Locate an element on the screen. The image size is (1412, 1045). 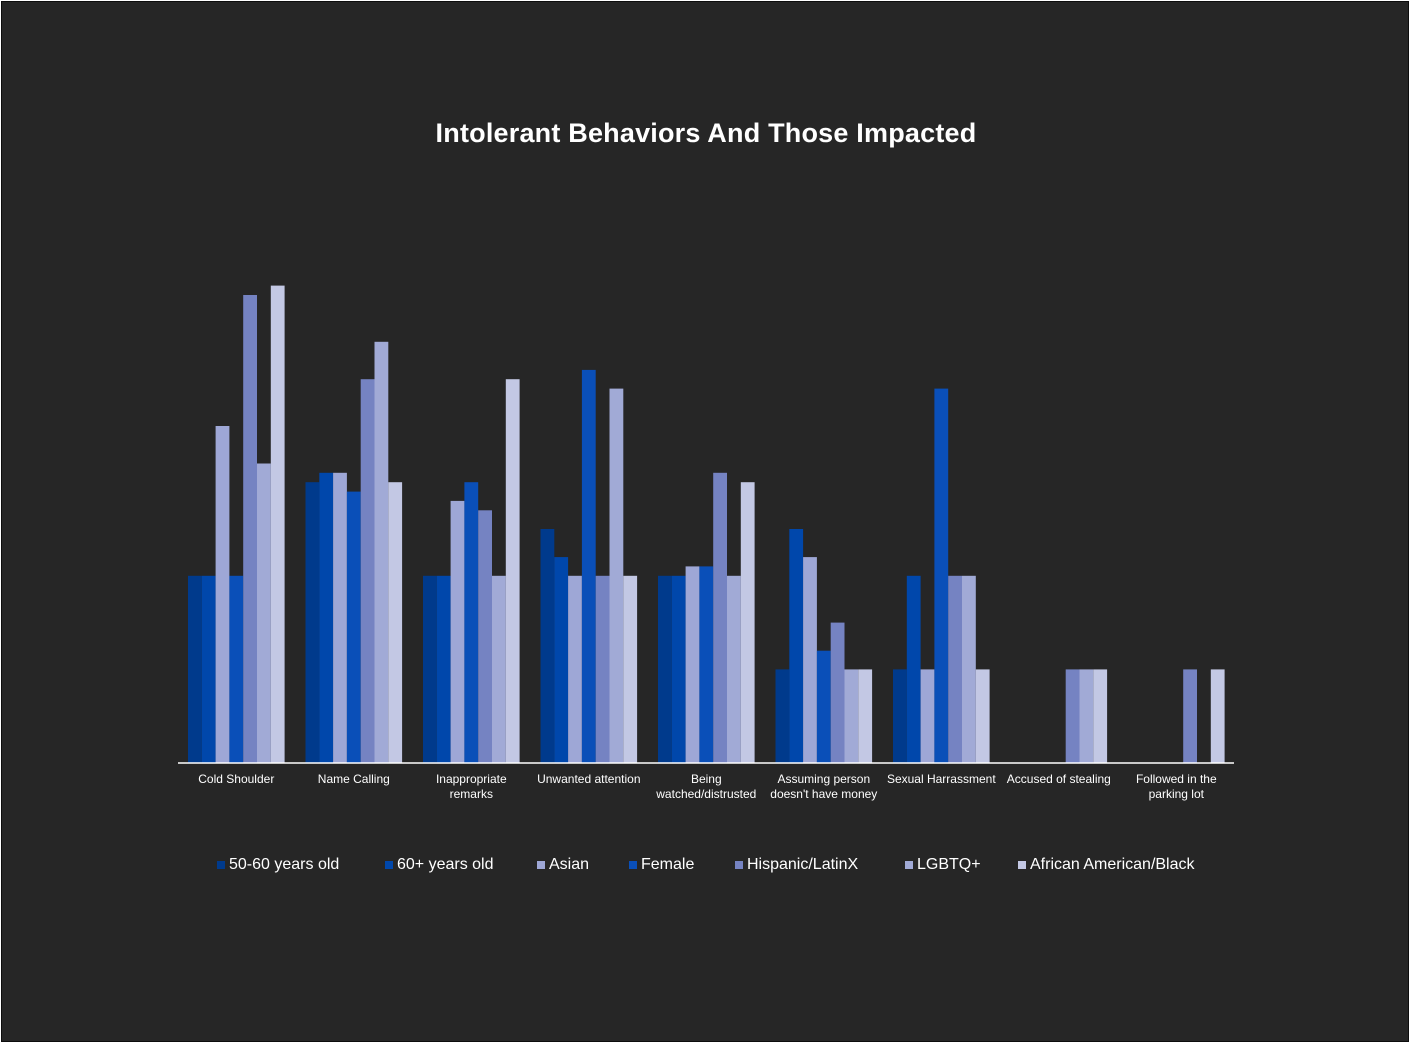
legend-item-4: Hispanic/LatinX is located at coordinates (796, 865).